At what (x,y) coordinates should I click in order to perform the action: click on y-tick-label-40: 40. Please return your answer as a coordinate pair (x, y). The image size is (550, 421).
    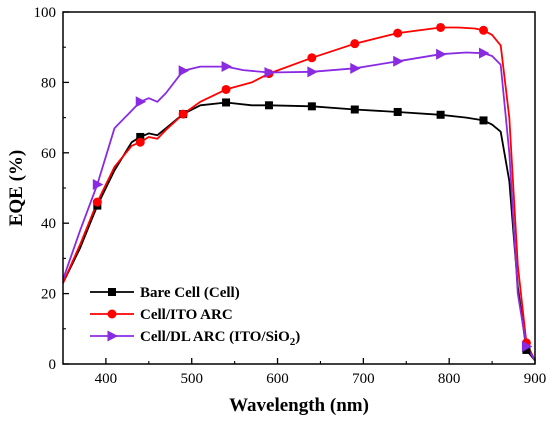
    Looking at the image, I should click on (48, 224).